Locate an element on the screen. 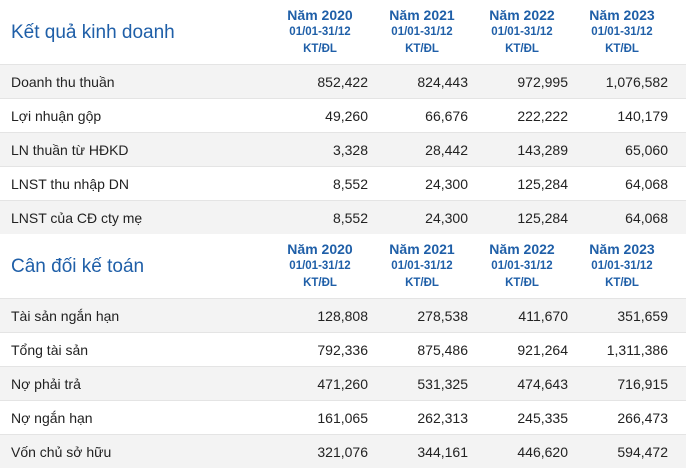 The width and height of the screenshot is (686, 475). cell-2020: 852,422 is located at coordinates (342, 81).